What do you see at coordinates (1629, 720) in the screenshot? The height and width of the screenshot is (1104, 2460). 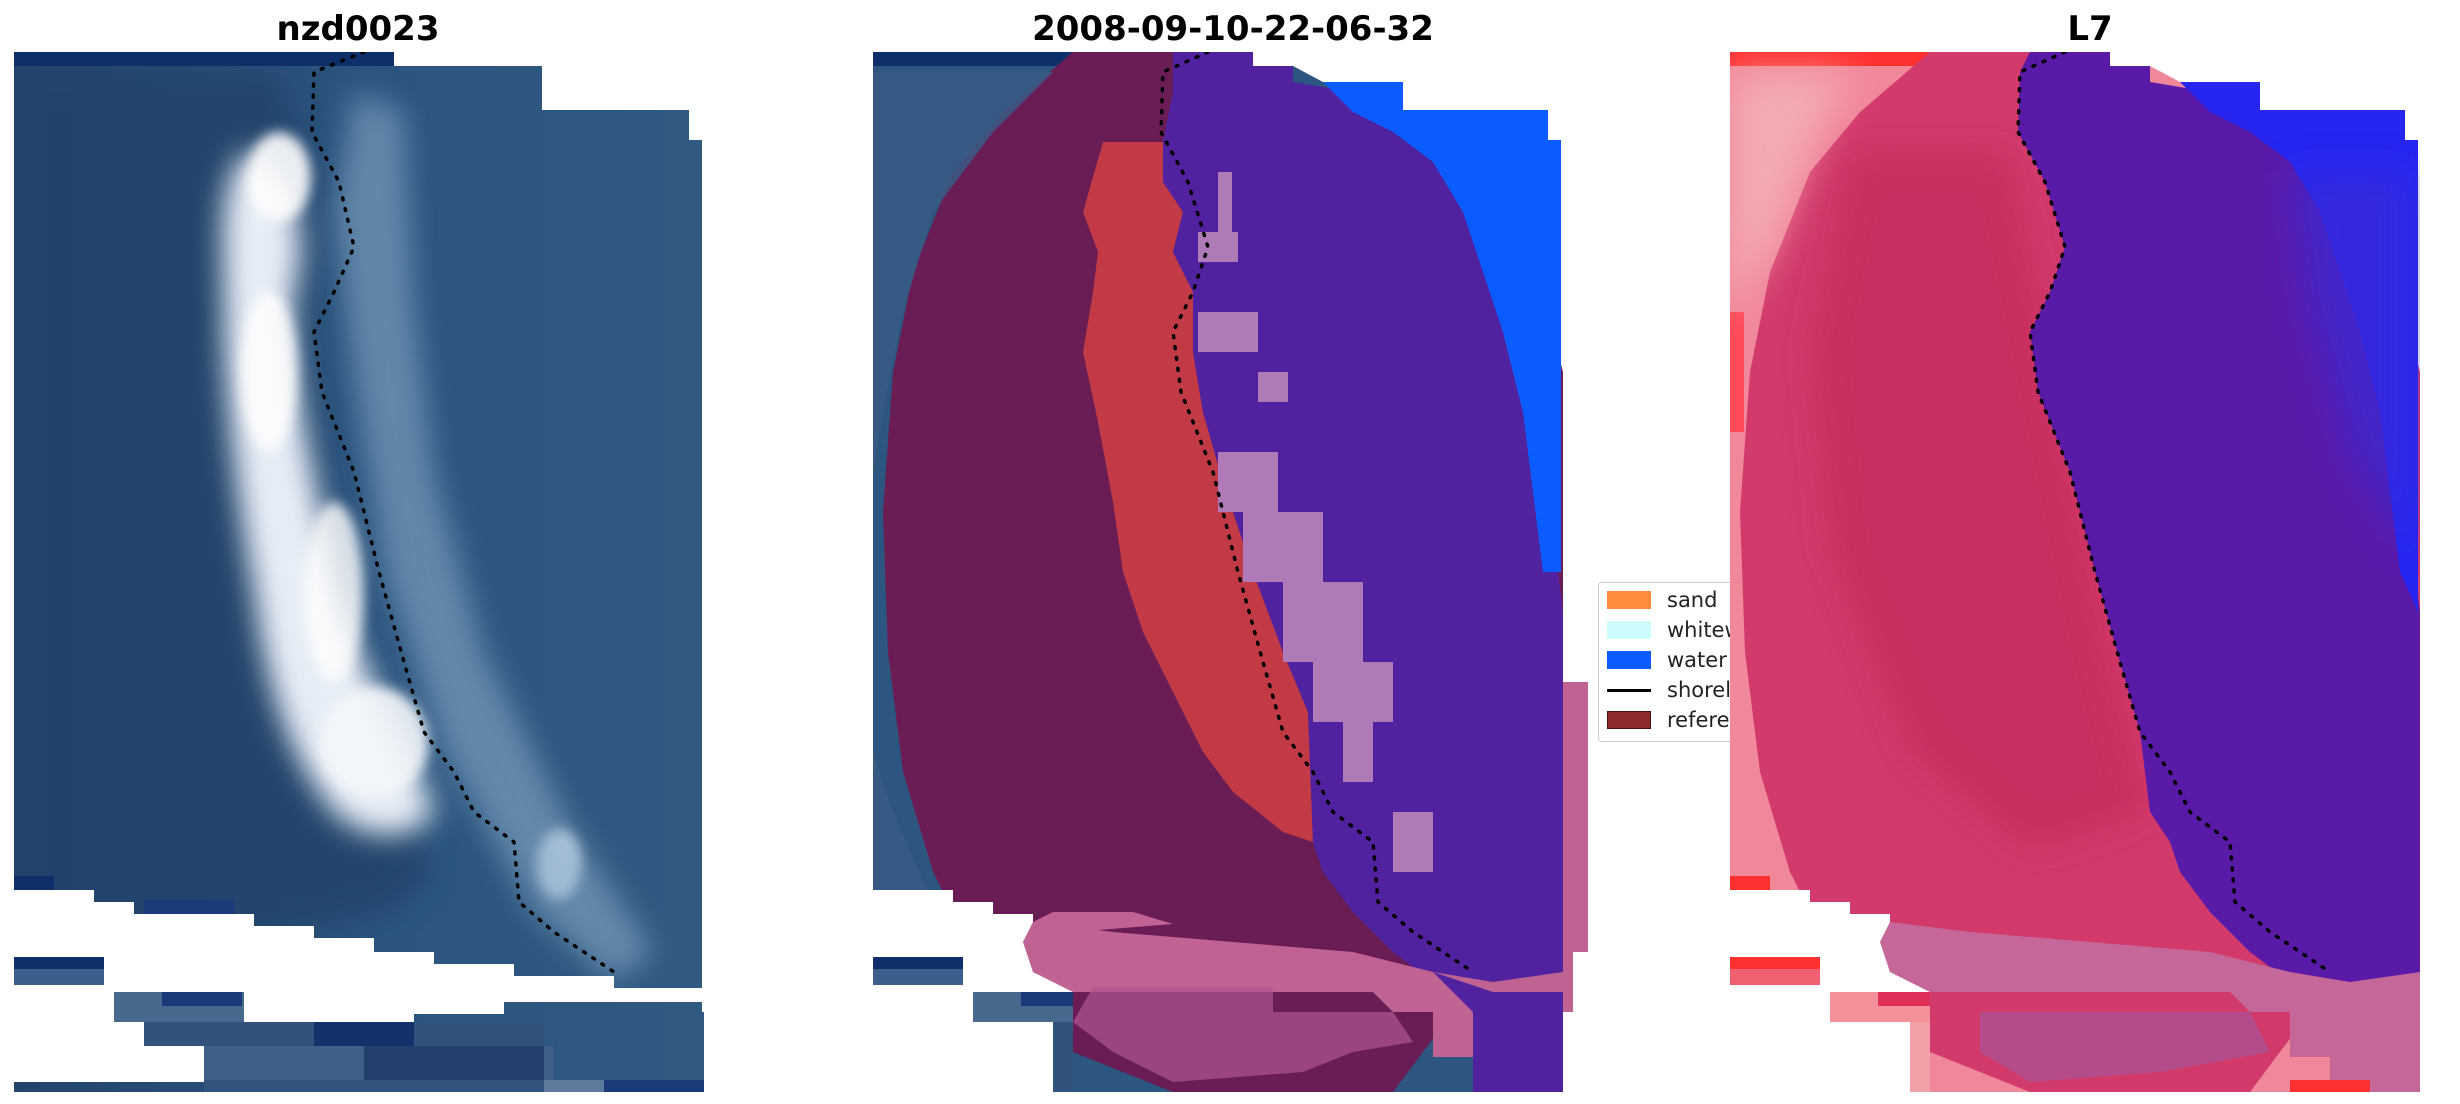 I see `legend-swatch-reference` at bounding box center [1629, 720].